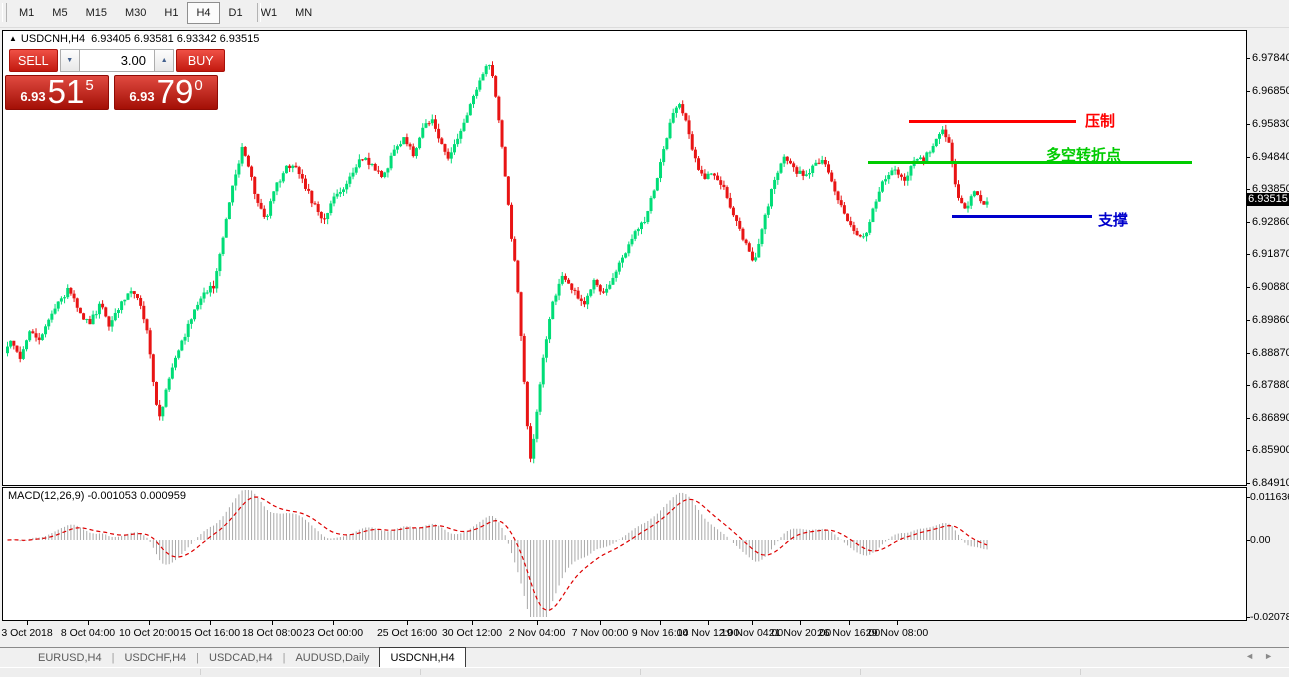  Describe the element at coordinates (171, 13) in the screenshot. I see `timeframe-button-h1: H1` at that location.